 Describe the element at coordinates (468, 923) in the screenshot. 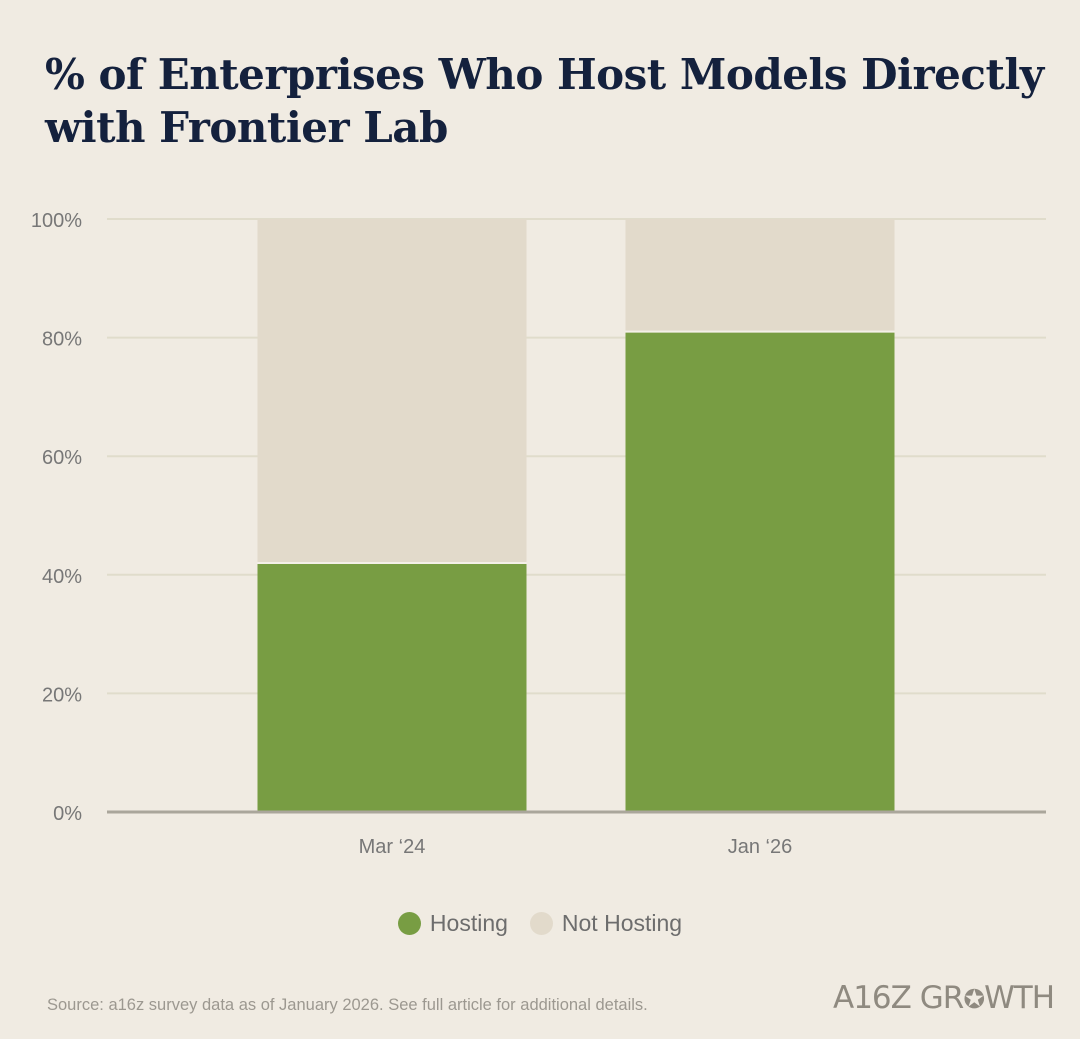

I see `legend-label-hosting: Hosting` at that location.